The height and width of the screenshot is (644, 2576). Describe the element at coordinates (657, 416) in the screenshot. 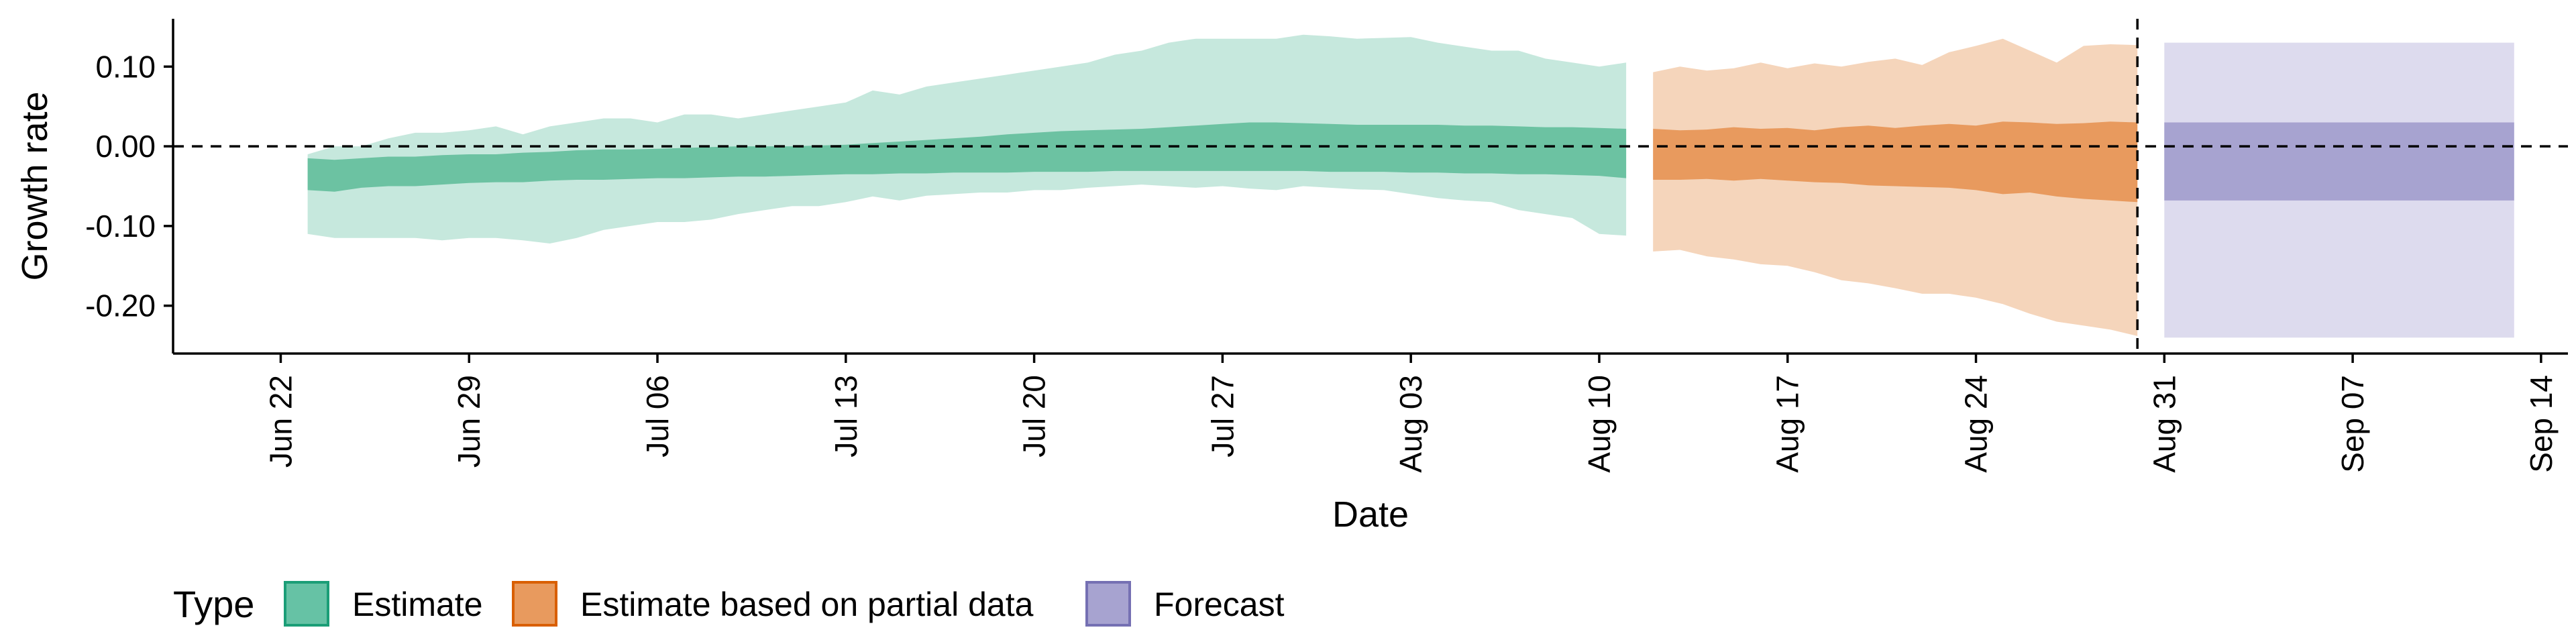

I see `x-tick-label: Jul 06` at that location.